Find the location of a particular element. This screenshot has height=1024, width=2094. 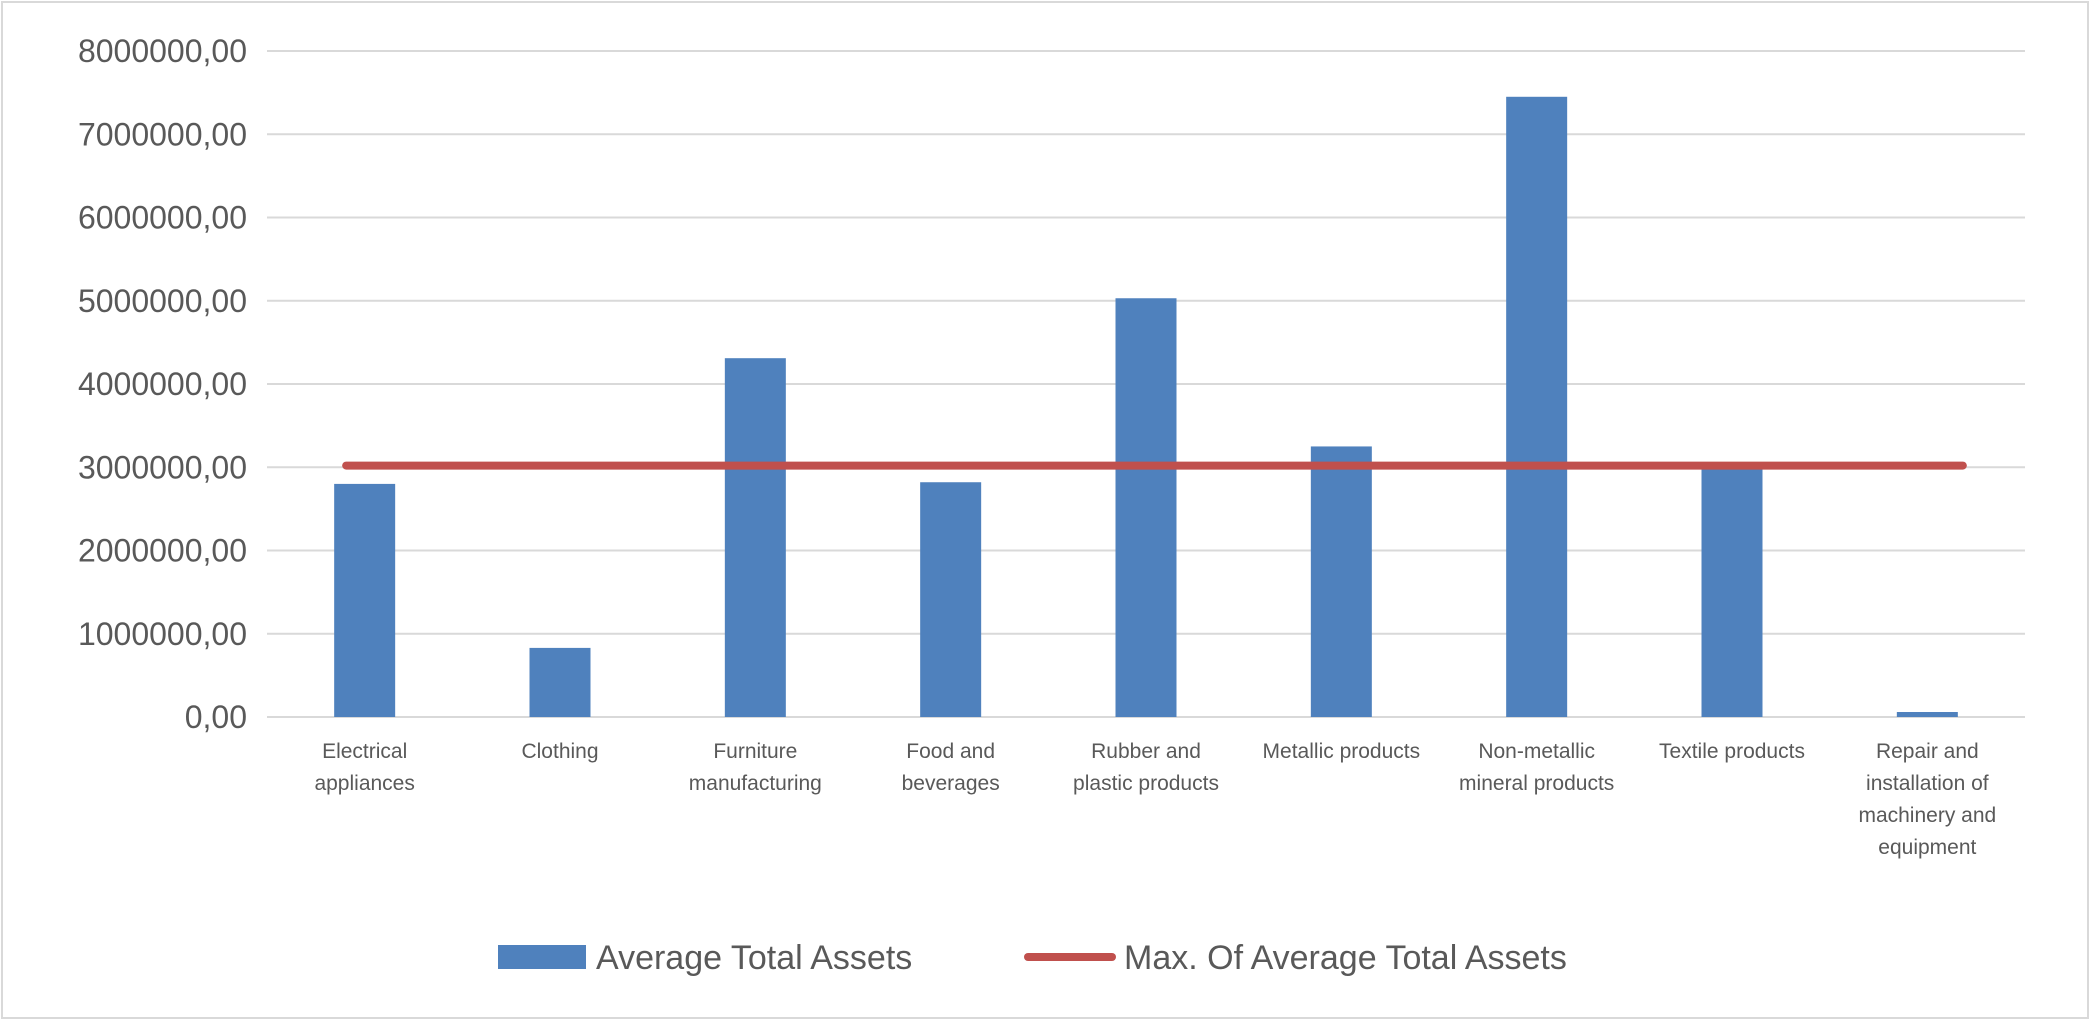

x-category-label: mineral products is located at coordinates (1536, 783).